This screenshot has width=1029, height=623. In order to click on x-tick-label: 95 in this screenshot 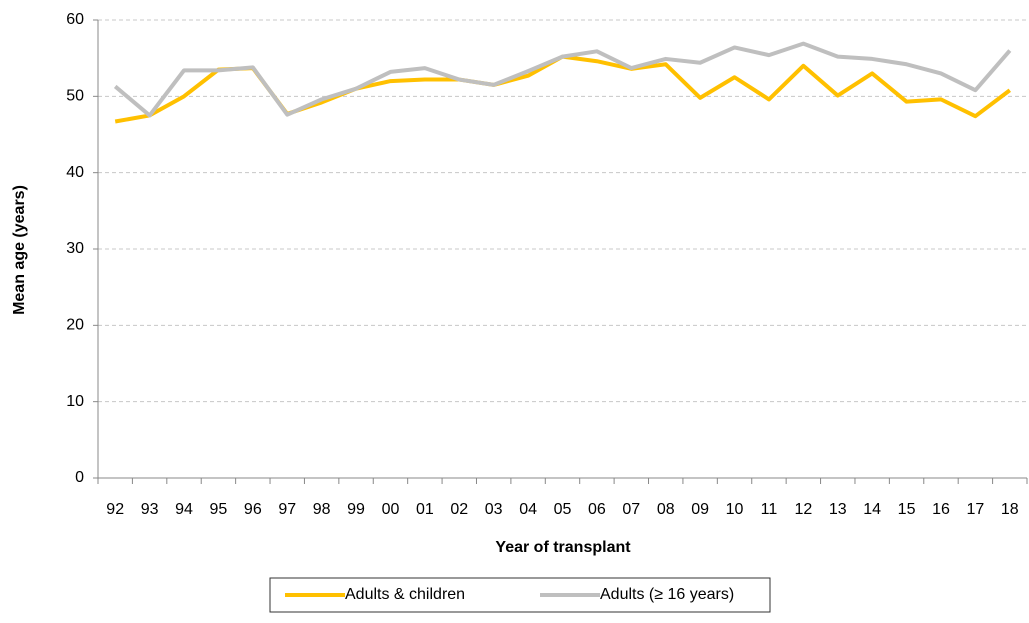, I will do `click(219, 509)`.